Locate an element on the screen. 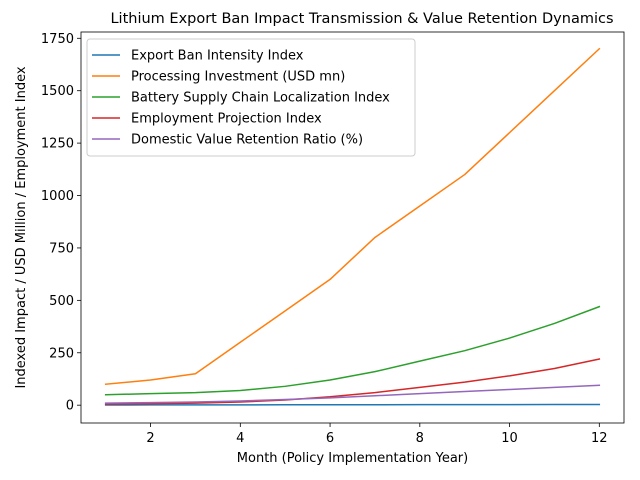  y-tick-label: 750 is located at coordinates (61, 248).